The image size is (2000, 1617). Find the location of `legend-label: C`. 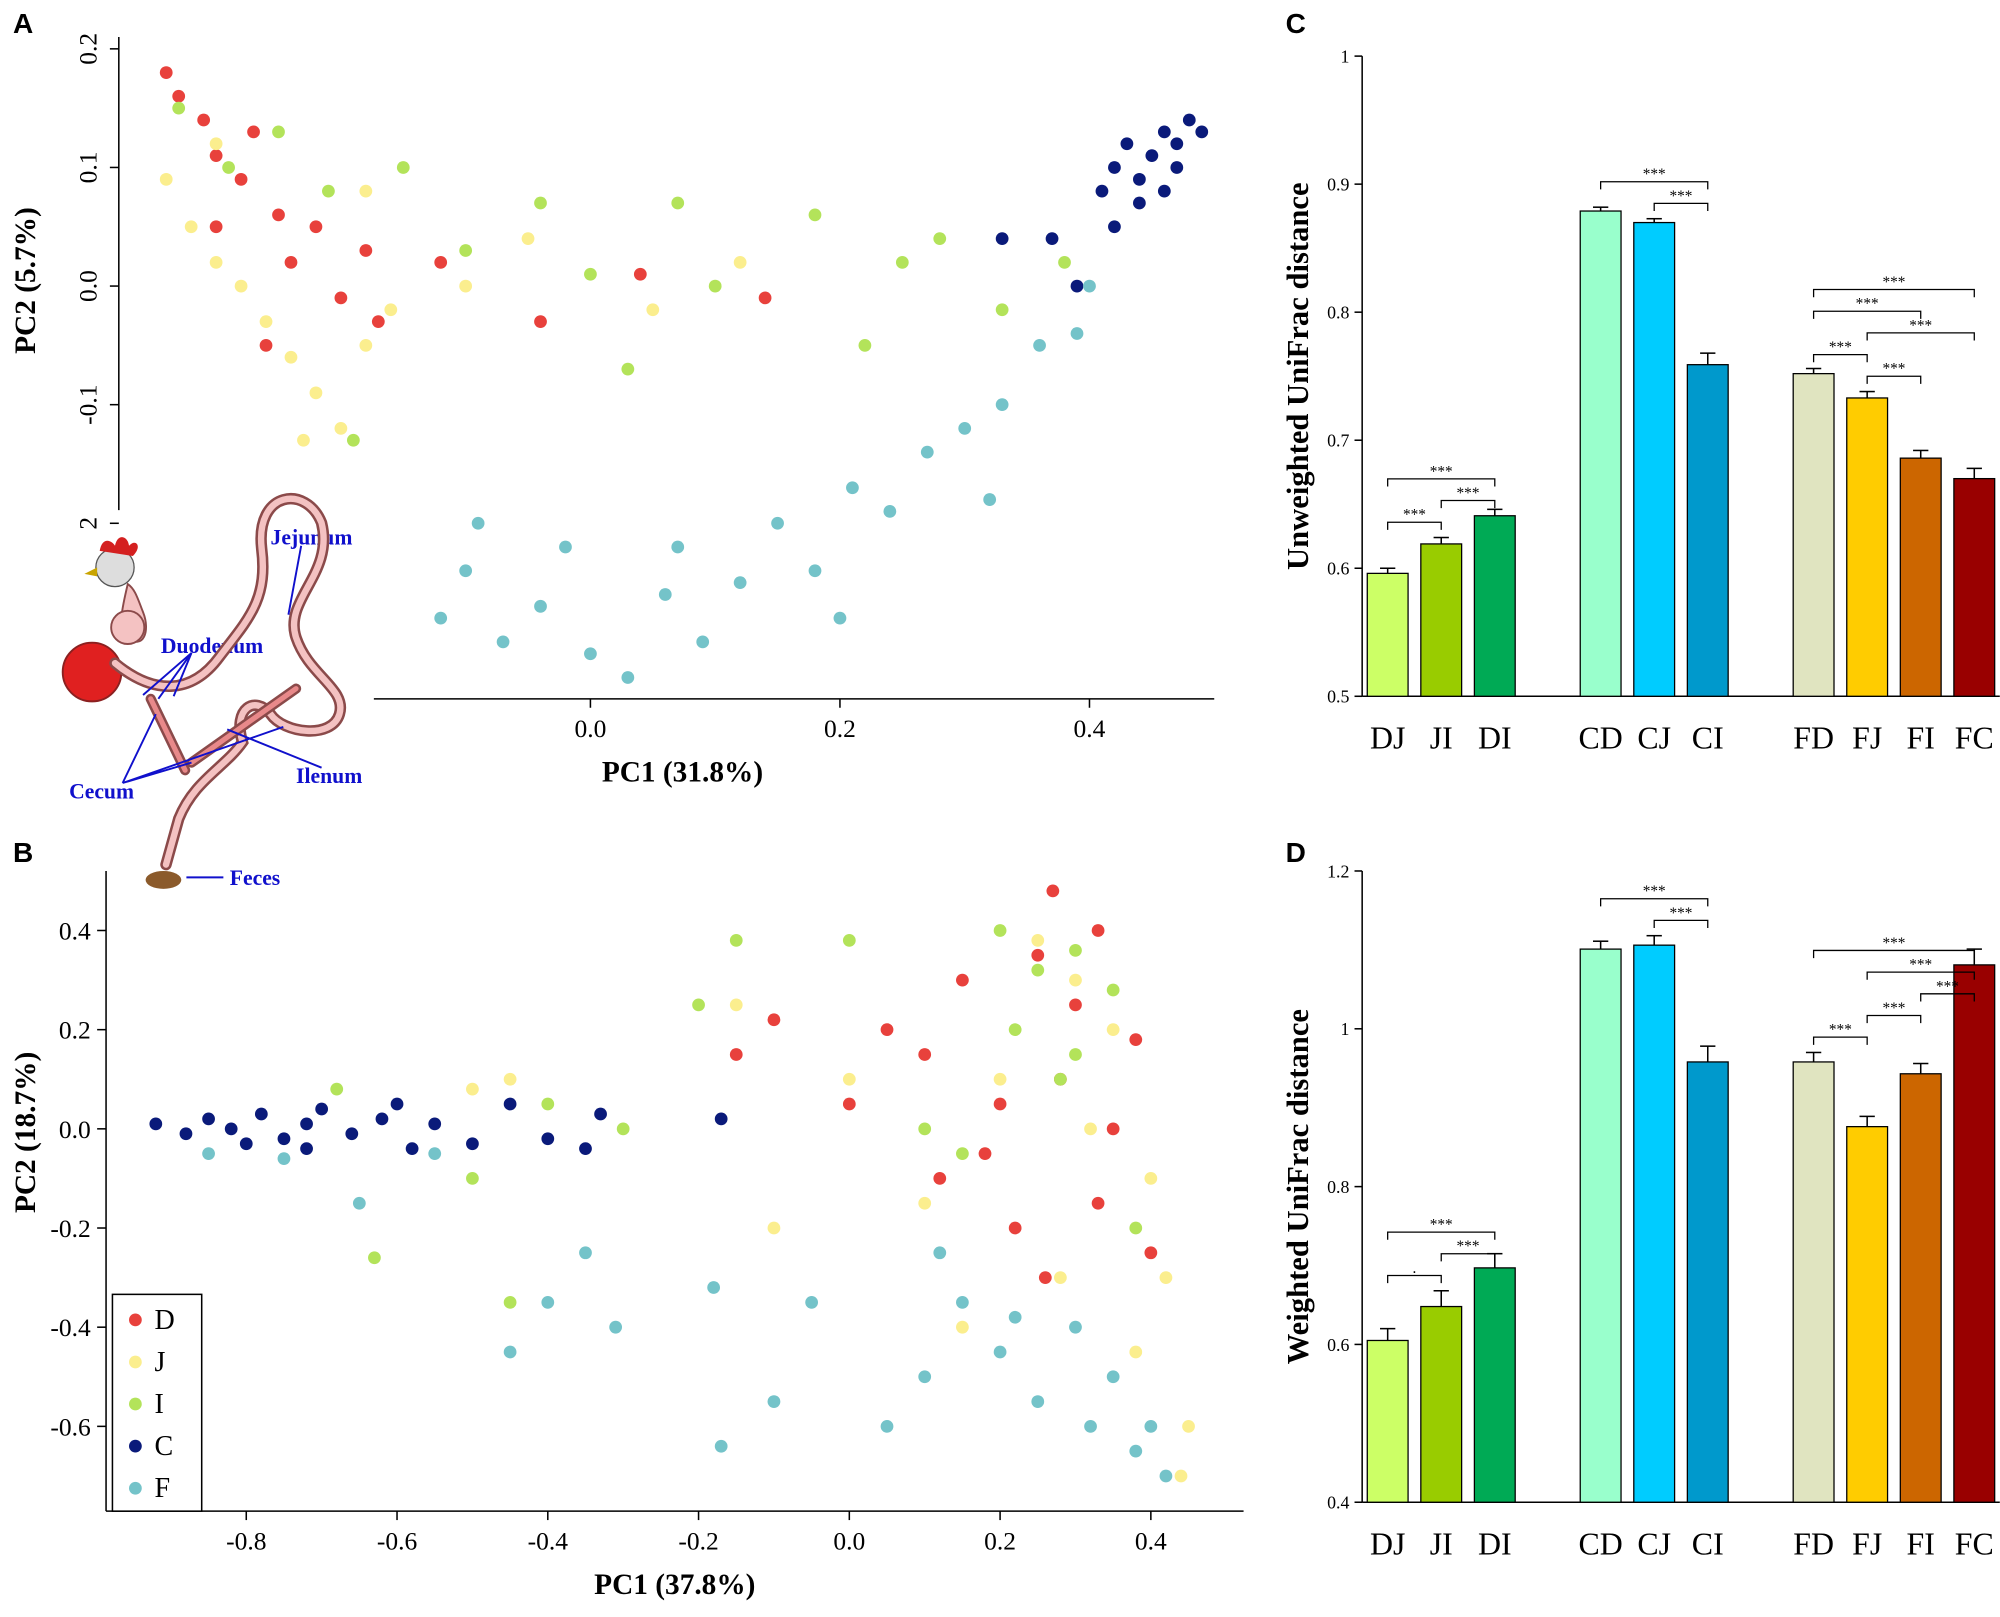

legend-label: C is located at coordinates (164, 1446).